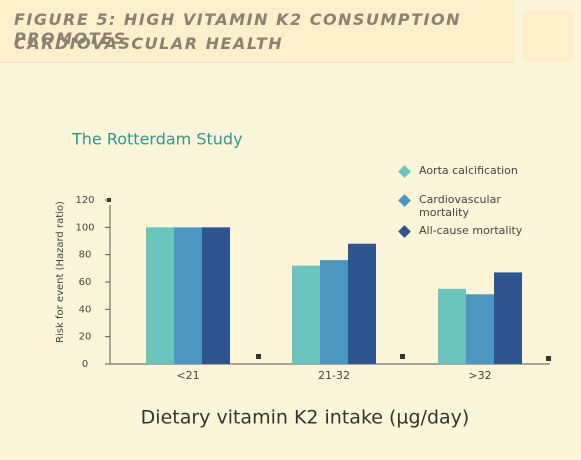  Describe the element at coordinates (548, 36) in the screenshot. I see `header-box` at that location.